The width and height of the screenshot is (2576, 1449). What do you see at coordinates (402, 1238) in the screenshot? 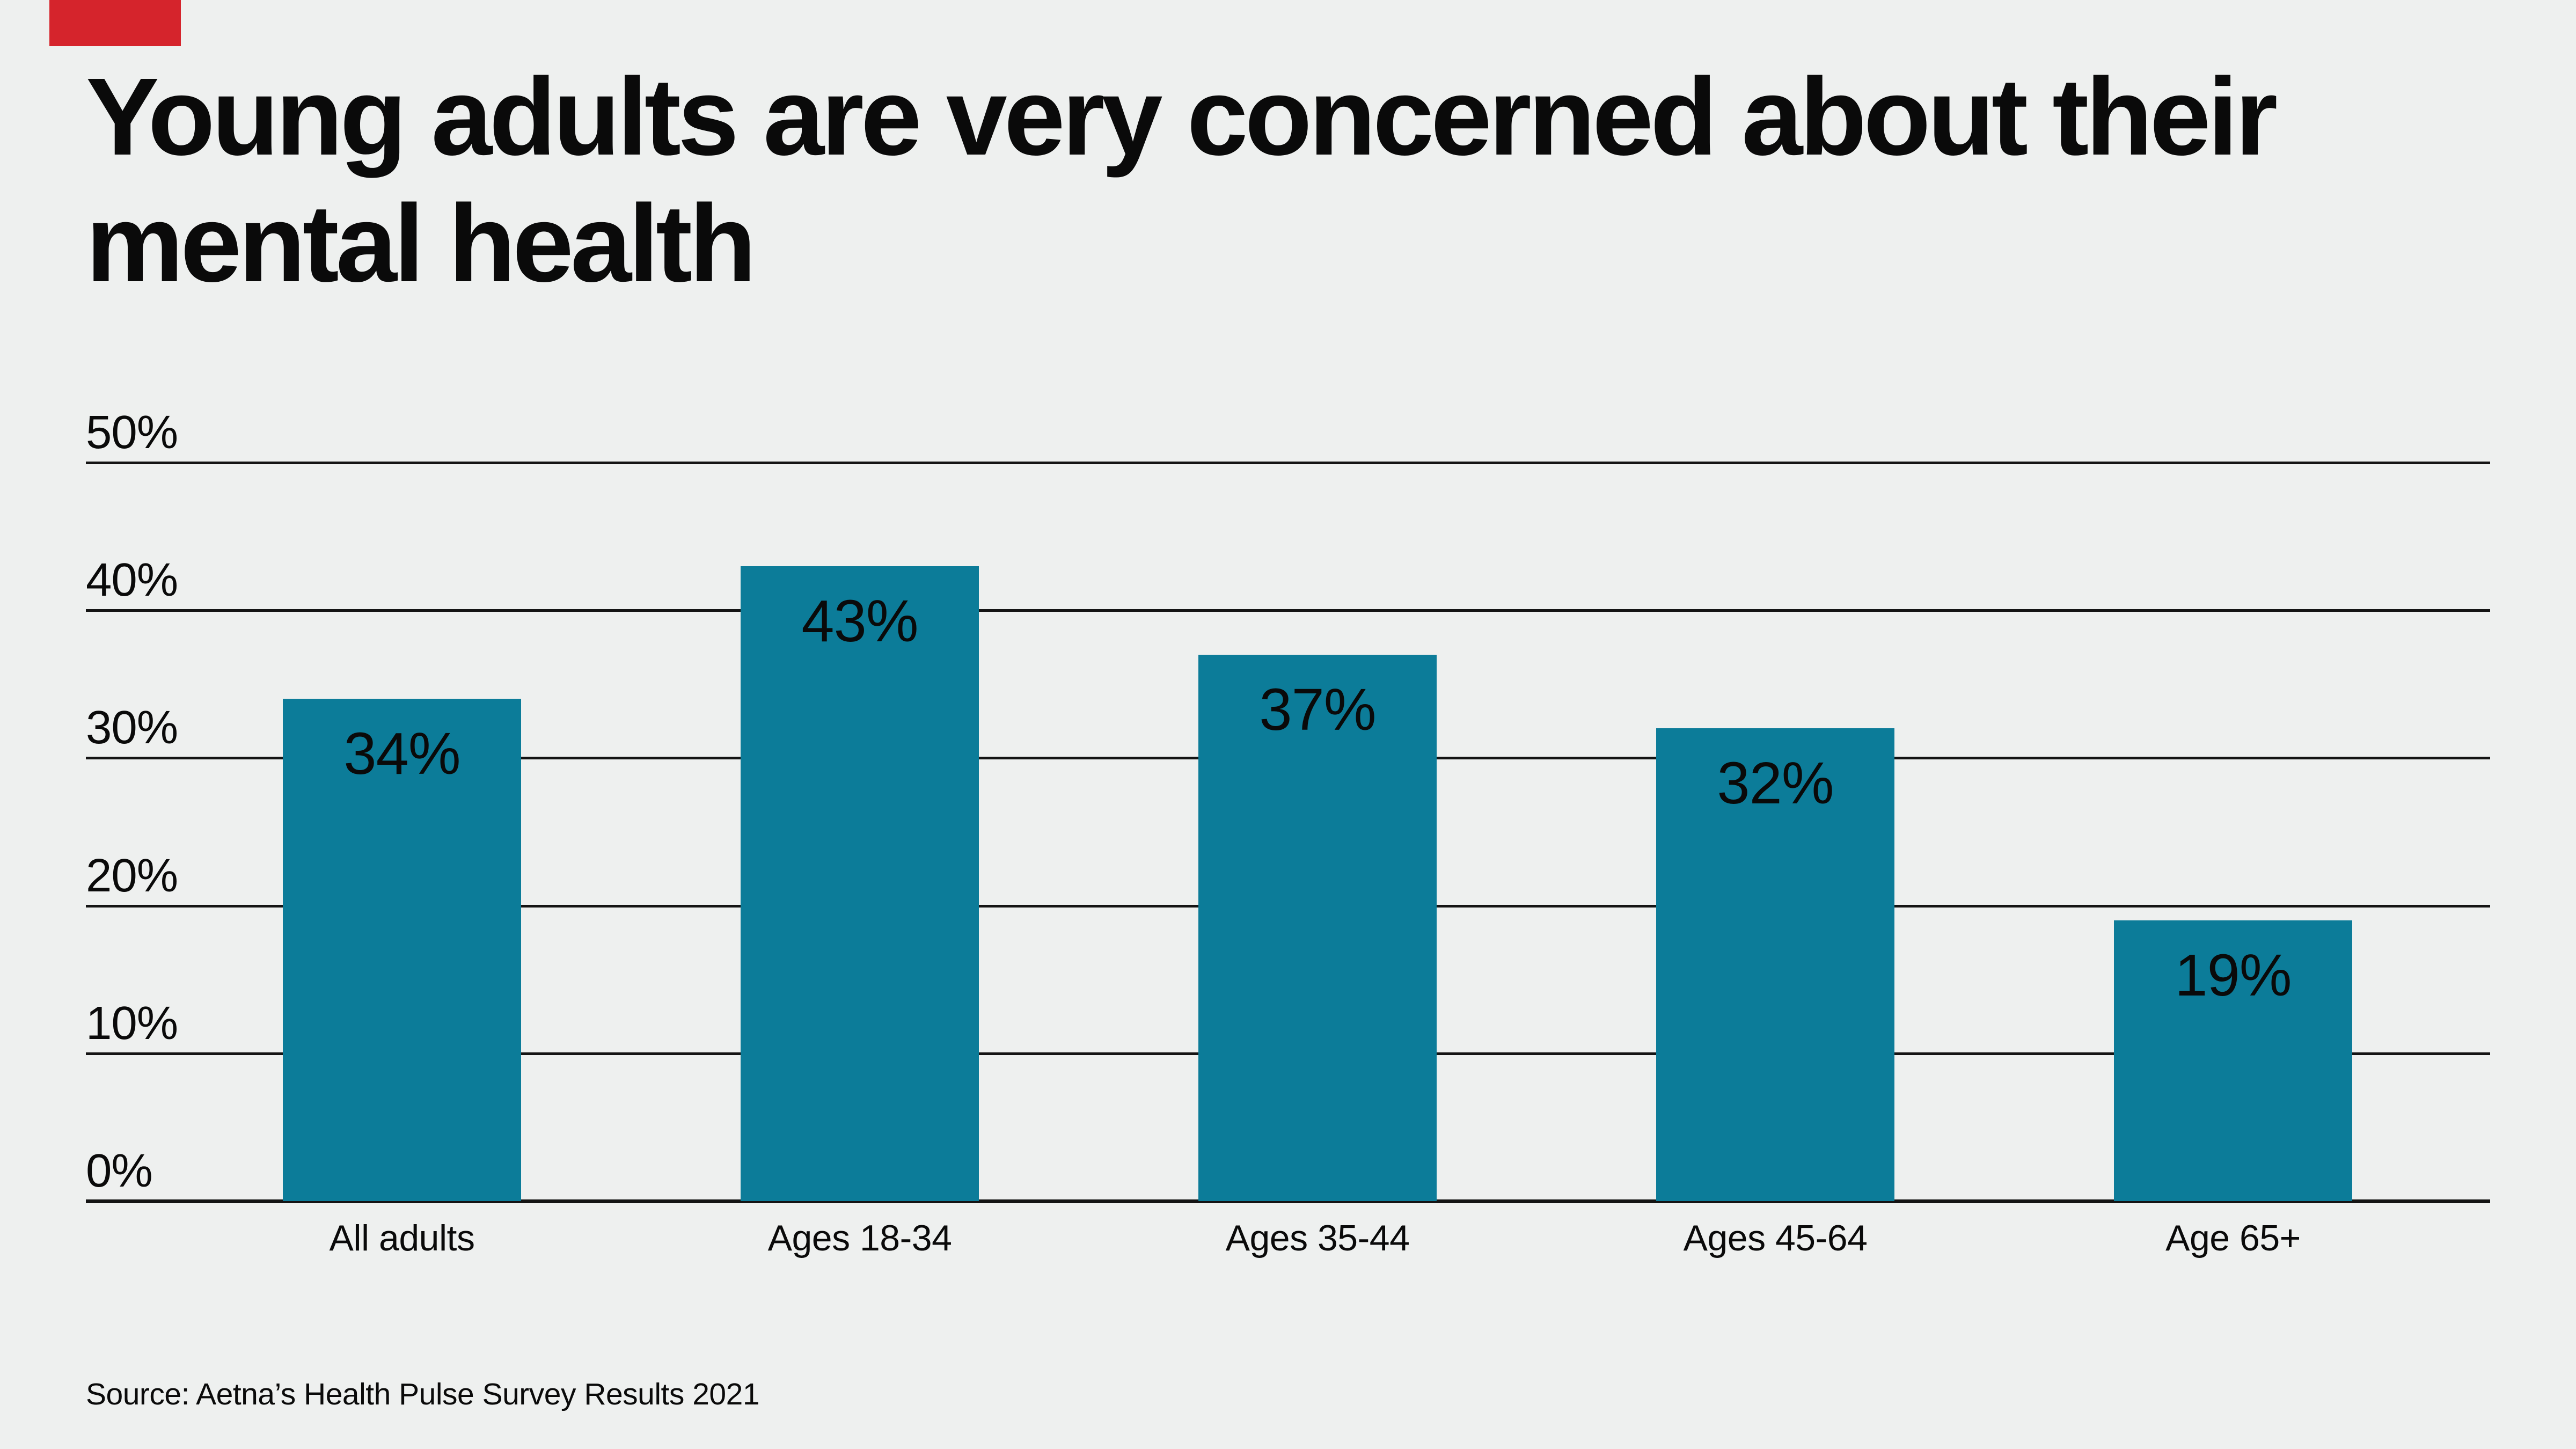
I see `category-label: All adults` at bounding box center [402, 1238].